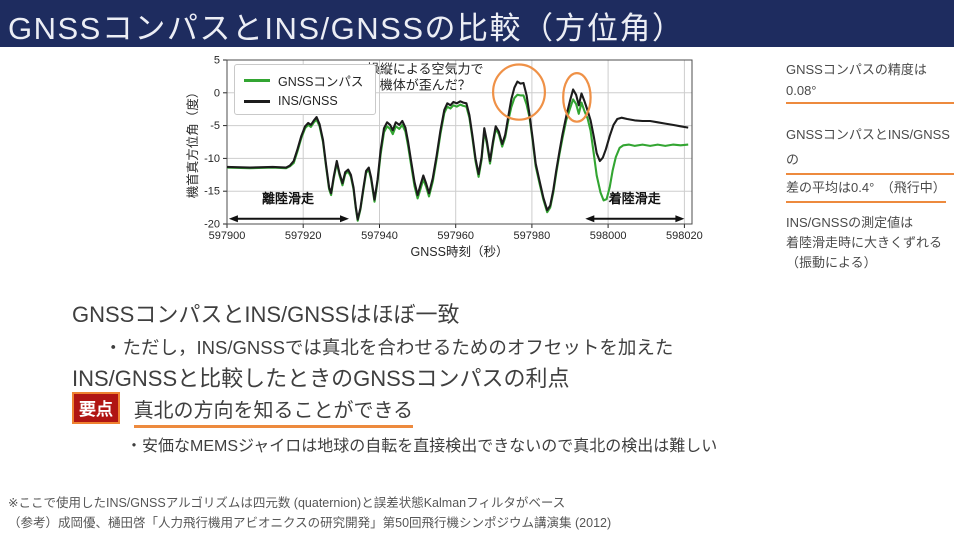  Describe the element at coordinates (303, 236) in the screenshot. I see `svg-text: 597920` at that location.